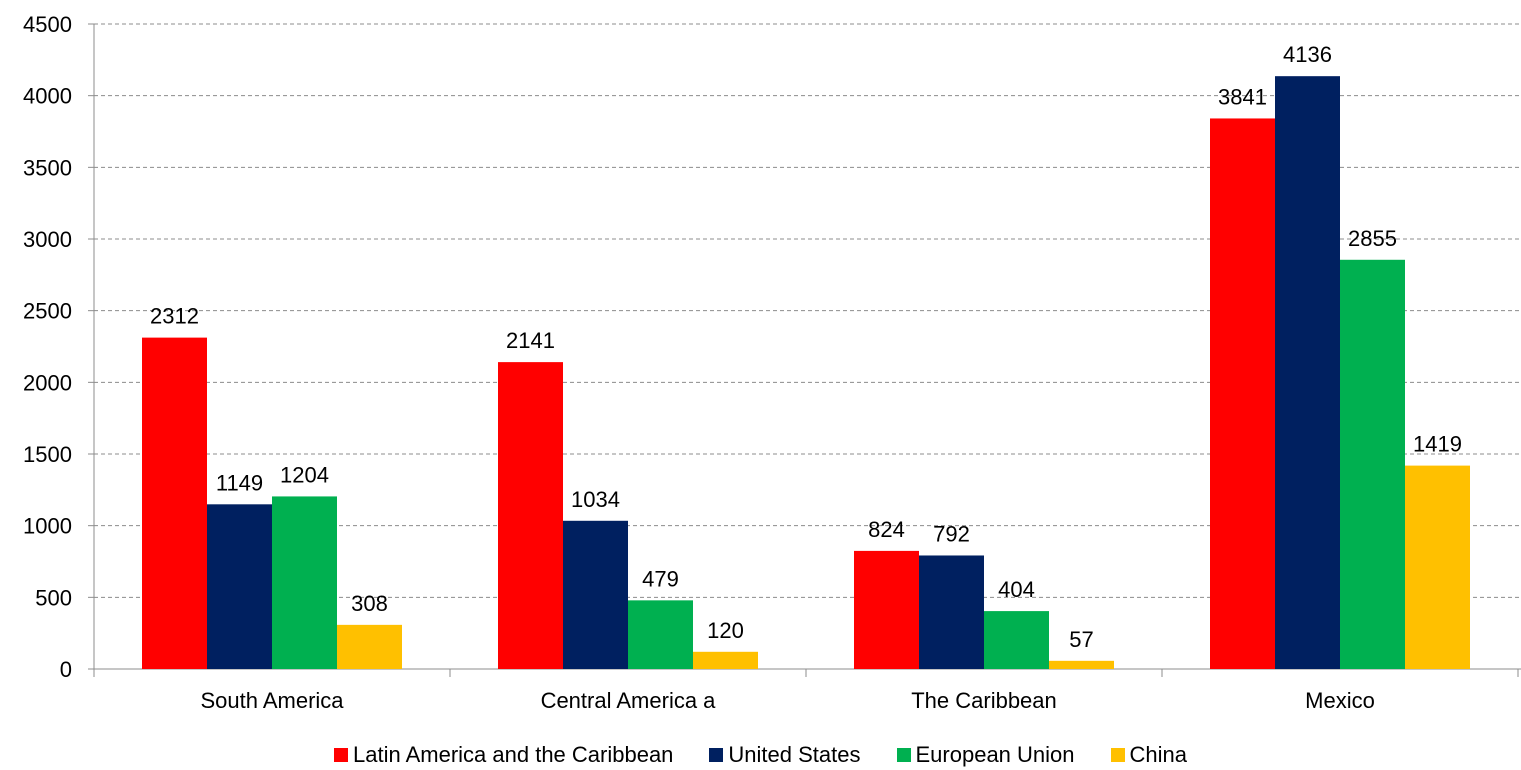 The height and width of the screenshot is (770, 1521). Describe the element at coordinates (47, 382) in the screenshot. I see `y-tick-label: 2000` at that location.